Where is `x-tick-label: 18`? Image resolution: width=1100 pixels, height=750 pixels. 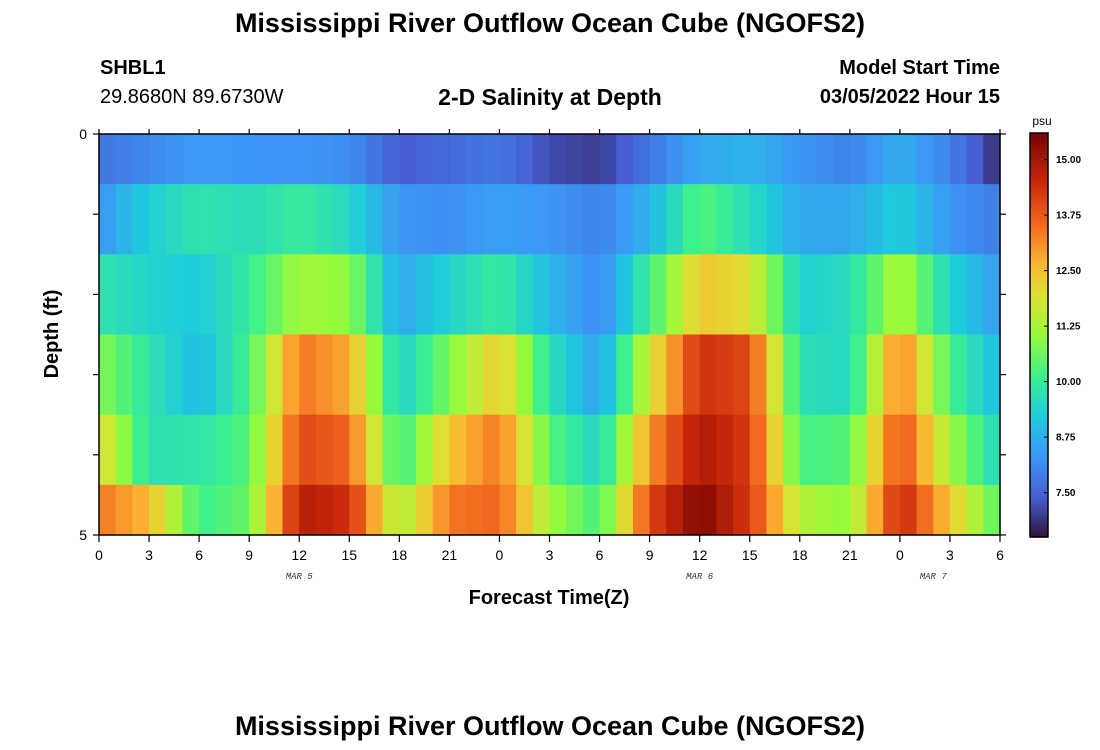
x-tick-label: 18 is located at coordinates (800, 555).